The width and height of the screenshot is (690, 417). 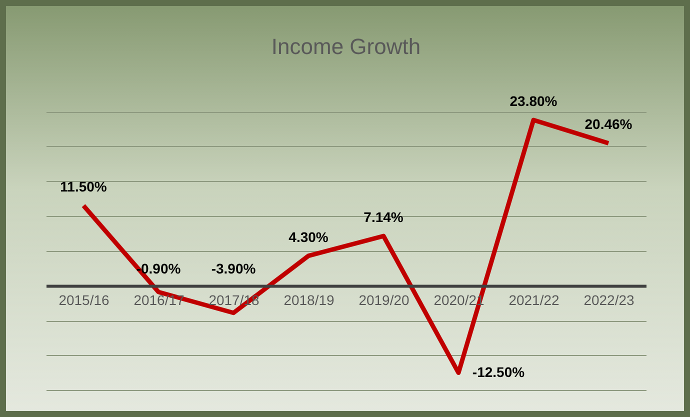 I want to click on x-tick-label: 2018/19, so click(x=309, y=300).